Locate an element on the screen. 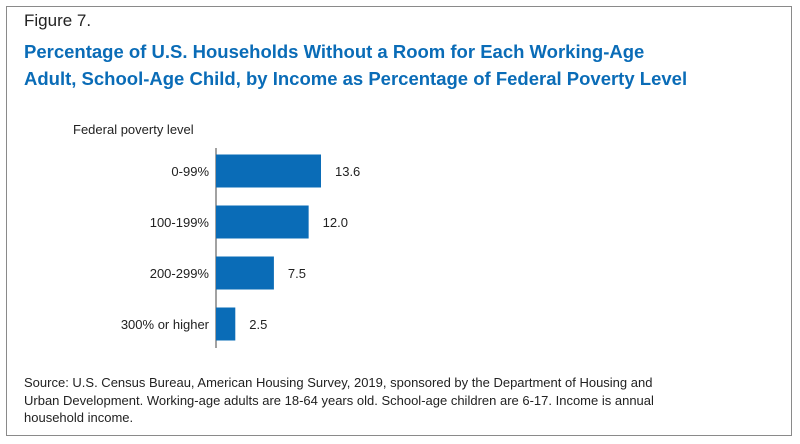 Image resolution: width=800 pixels, height=444 pixels. source-line-3: household income. is located at coordinates (79, 417).